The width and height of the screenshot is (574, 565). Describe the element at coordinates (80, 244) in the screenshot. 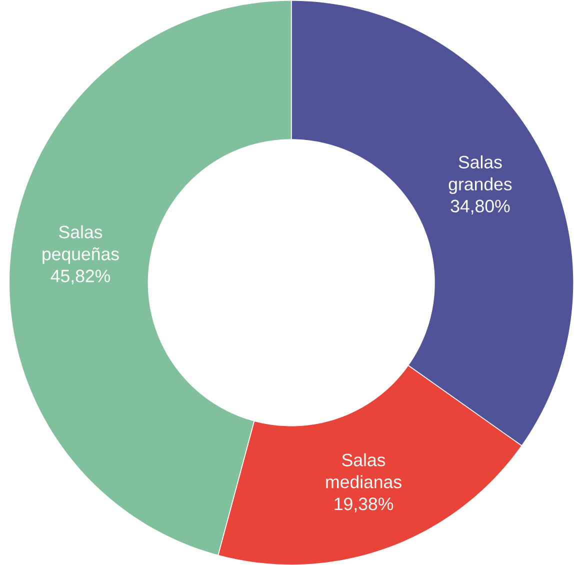

I see `slice-label: Salas pequeñas` at that location.